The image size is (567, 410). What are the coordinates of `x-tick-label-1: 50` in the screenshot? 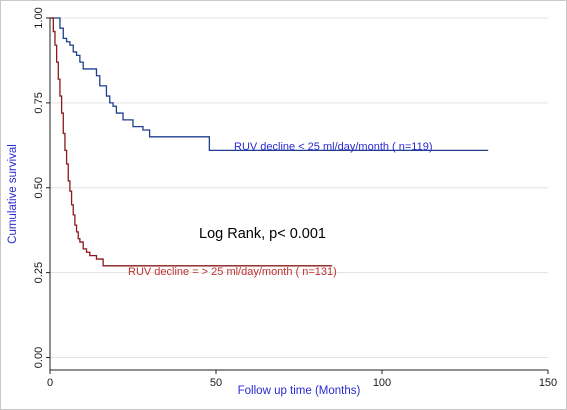 It's located at (216, 383).